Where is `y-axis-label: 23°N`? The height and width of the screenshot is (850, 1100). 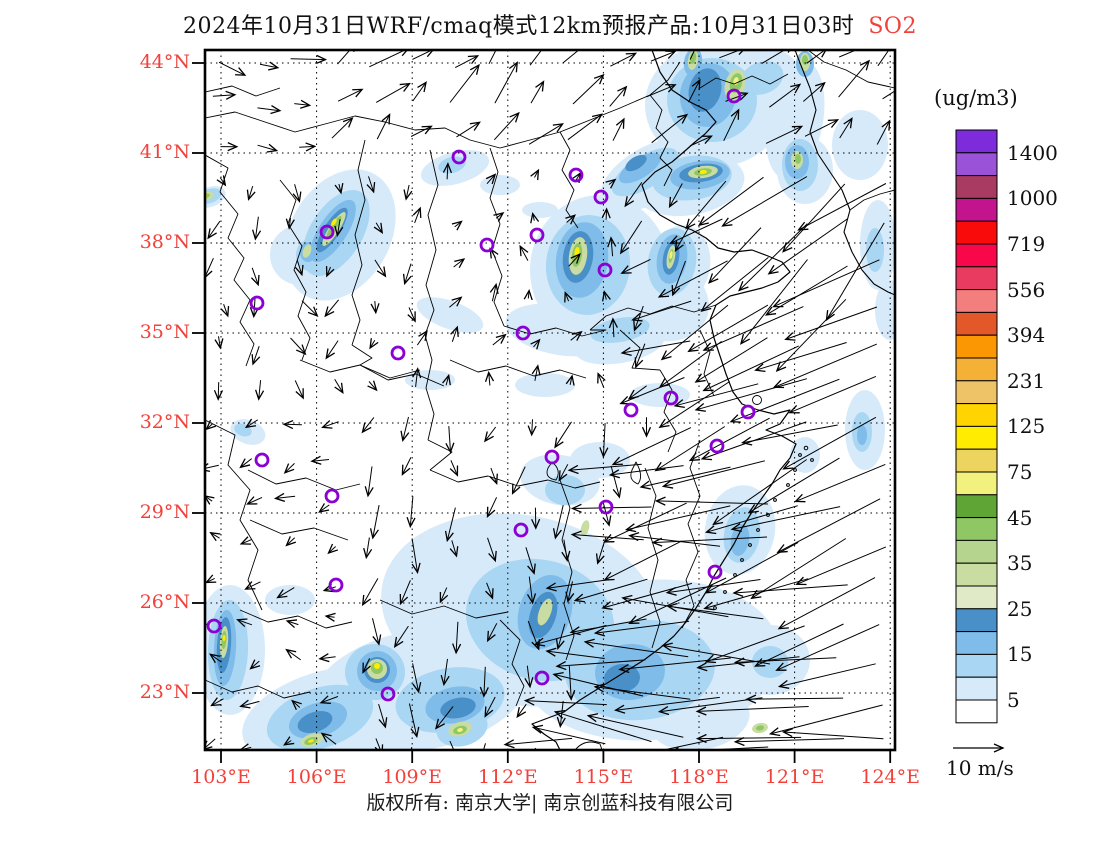 y-axis-label: 23°N is located at coordinates (164, 692).